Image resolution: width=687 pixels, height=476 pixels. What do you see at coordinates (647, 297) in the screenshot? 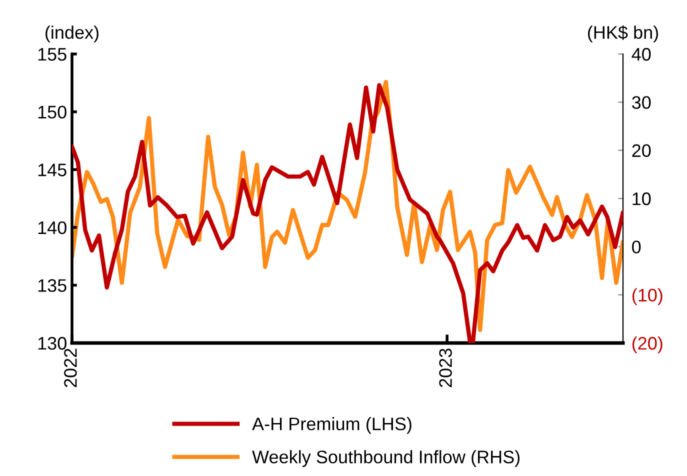
I see `y2-tick-label: (10)` at bounding box center [647, 297].